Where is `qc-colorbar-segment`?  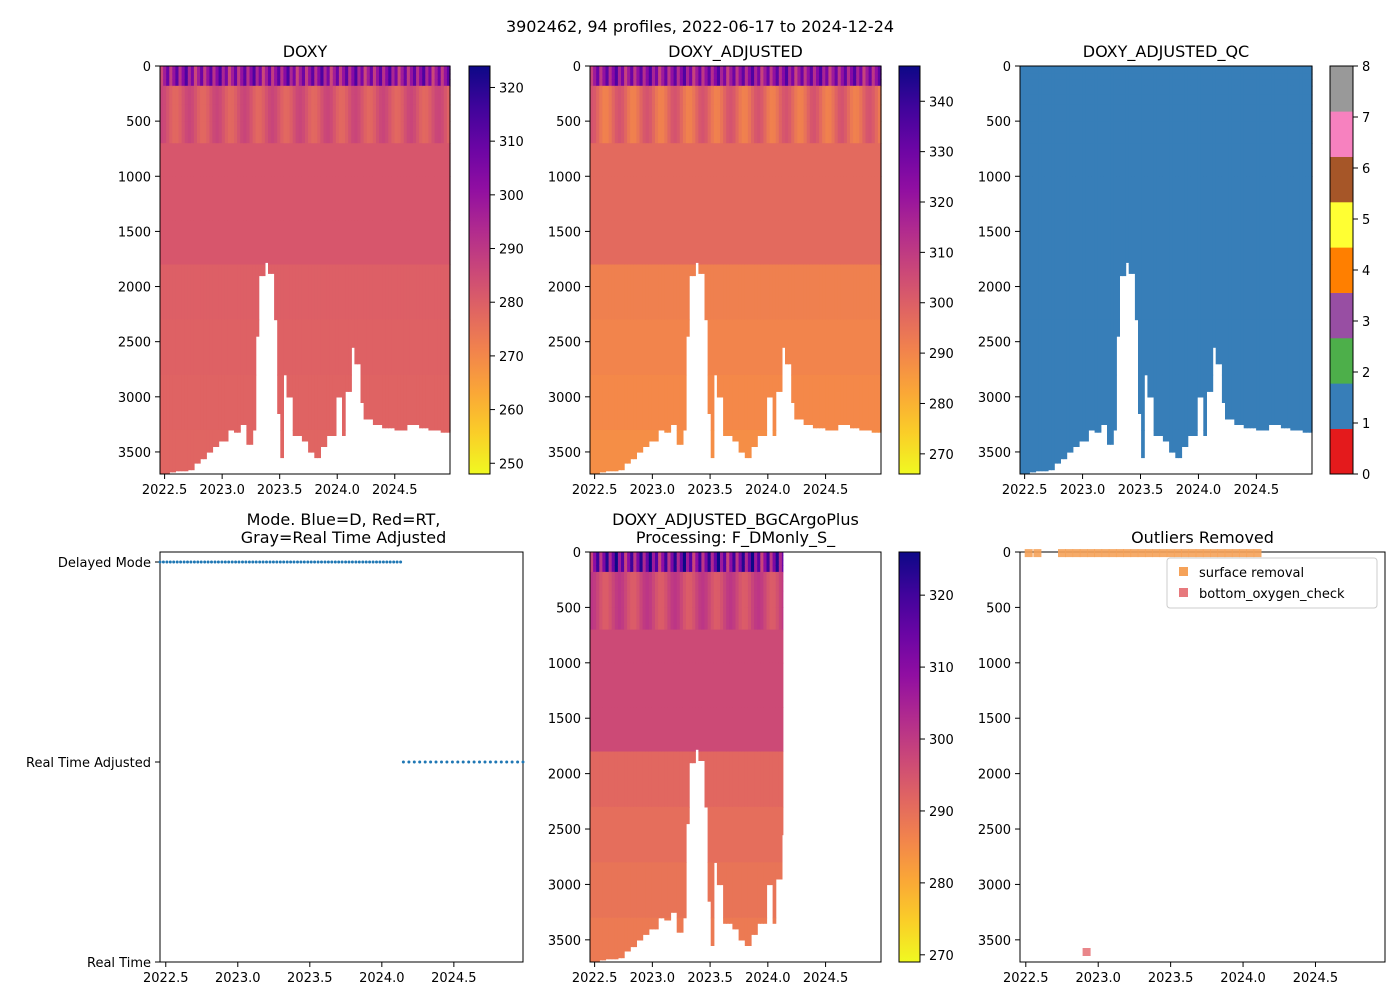 qc-colorbar-segment is located at coordinates (1341, 451).